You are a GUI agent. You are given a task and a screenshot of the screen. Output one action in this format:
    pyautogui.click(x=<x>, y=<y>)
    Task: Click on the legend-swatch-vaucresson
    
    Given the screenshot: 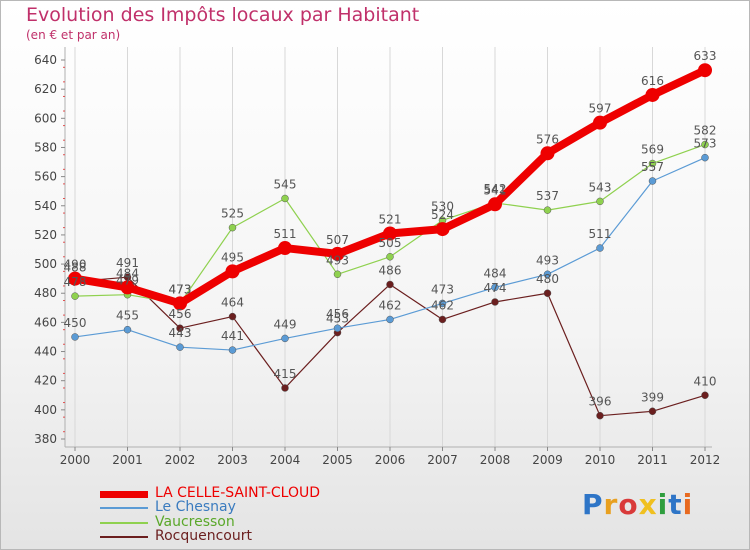 What is the action you would take?
    pyautogui.click(x=124, y=523)
    